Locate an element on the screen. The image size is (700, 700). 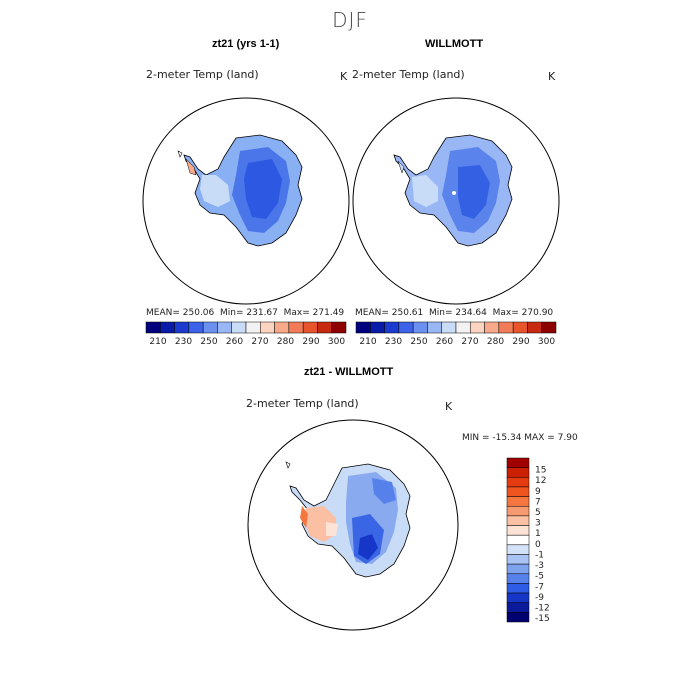
panel-1-mean-label: MEAN= is located at coordinates (163, 313).